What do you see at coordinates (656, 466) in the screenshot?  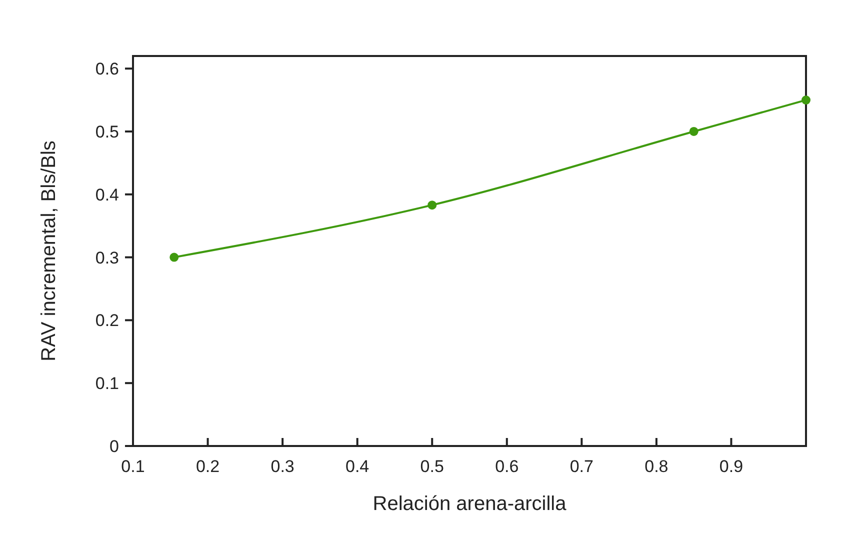 I see `x-tick-label: 0.8` at bounding box center [656, 466].